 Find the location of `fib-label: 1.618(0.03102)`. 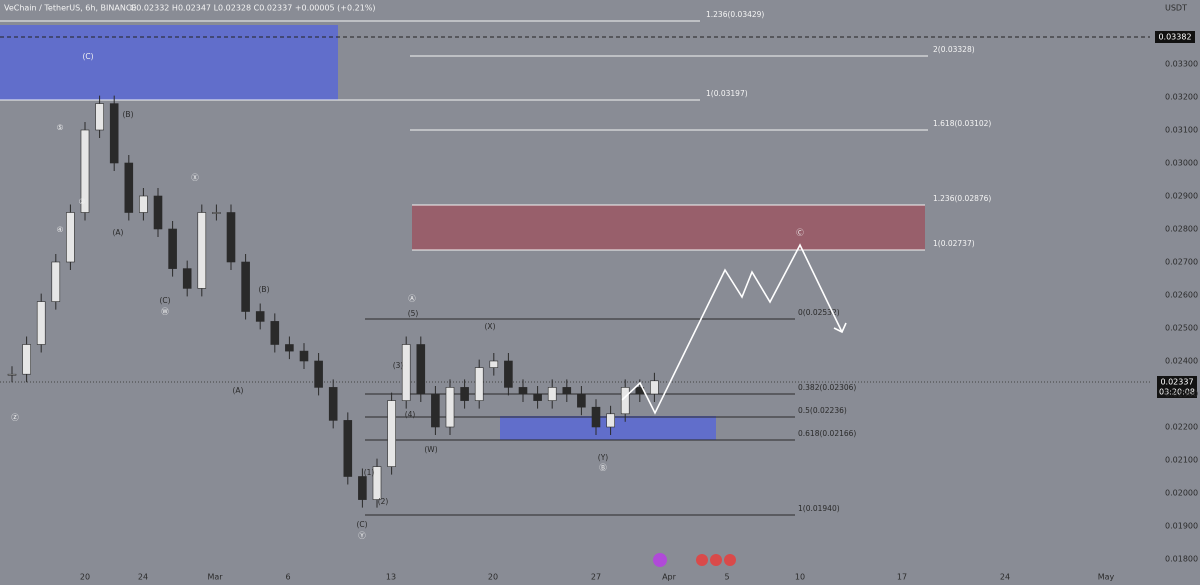

fib-label: 1.618(0.03102) is located at coordinates (962, 123).